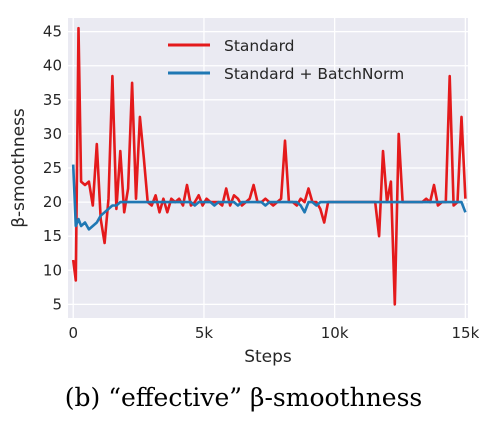 This screenshot has width=487, height=442. Describe the element at coordinates (243, 397) in the screenshot. I see `figure-caption: (b) “effective” β-smoothness` at that location.